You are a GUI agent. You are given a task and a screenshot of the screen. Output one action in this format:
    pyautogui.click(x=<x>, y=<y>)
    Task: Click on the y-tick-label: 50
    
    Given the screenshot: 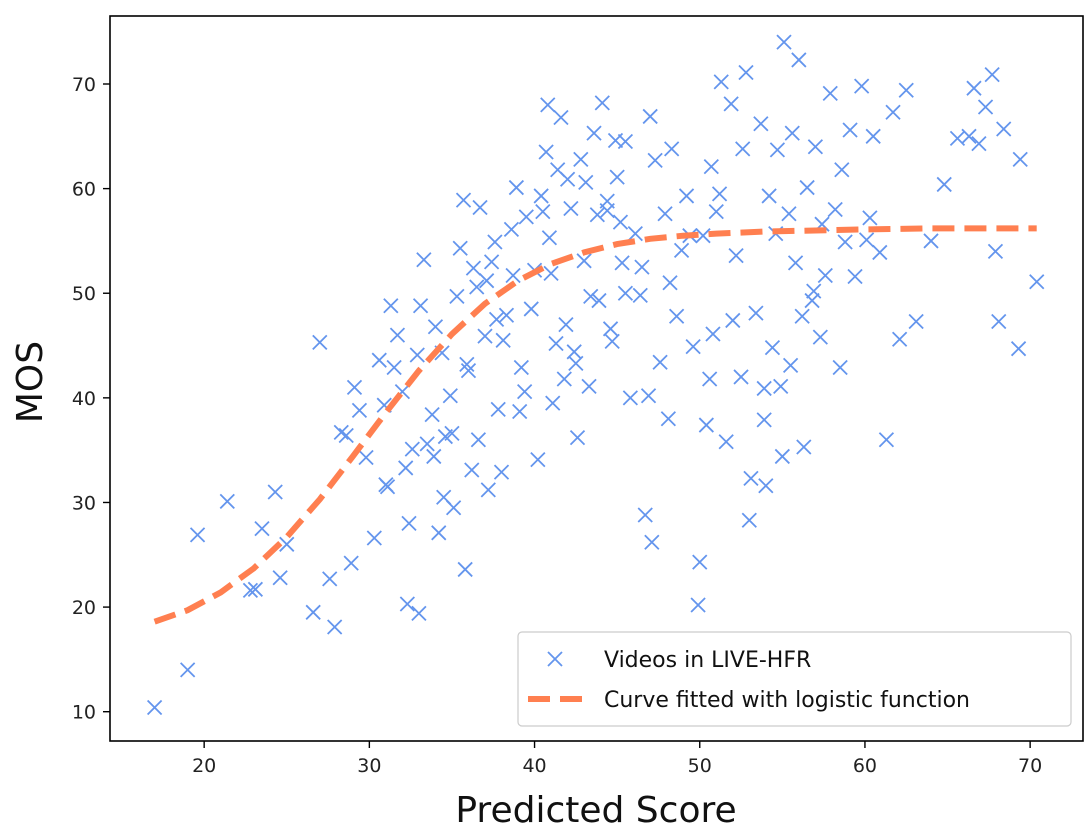 What is the action you would take?
    pyautogui.click(x=84, y=294)
    